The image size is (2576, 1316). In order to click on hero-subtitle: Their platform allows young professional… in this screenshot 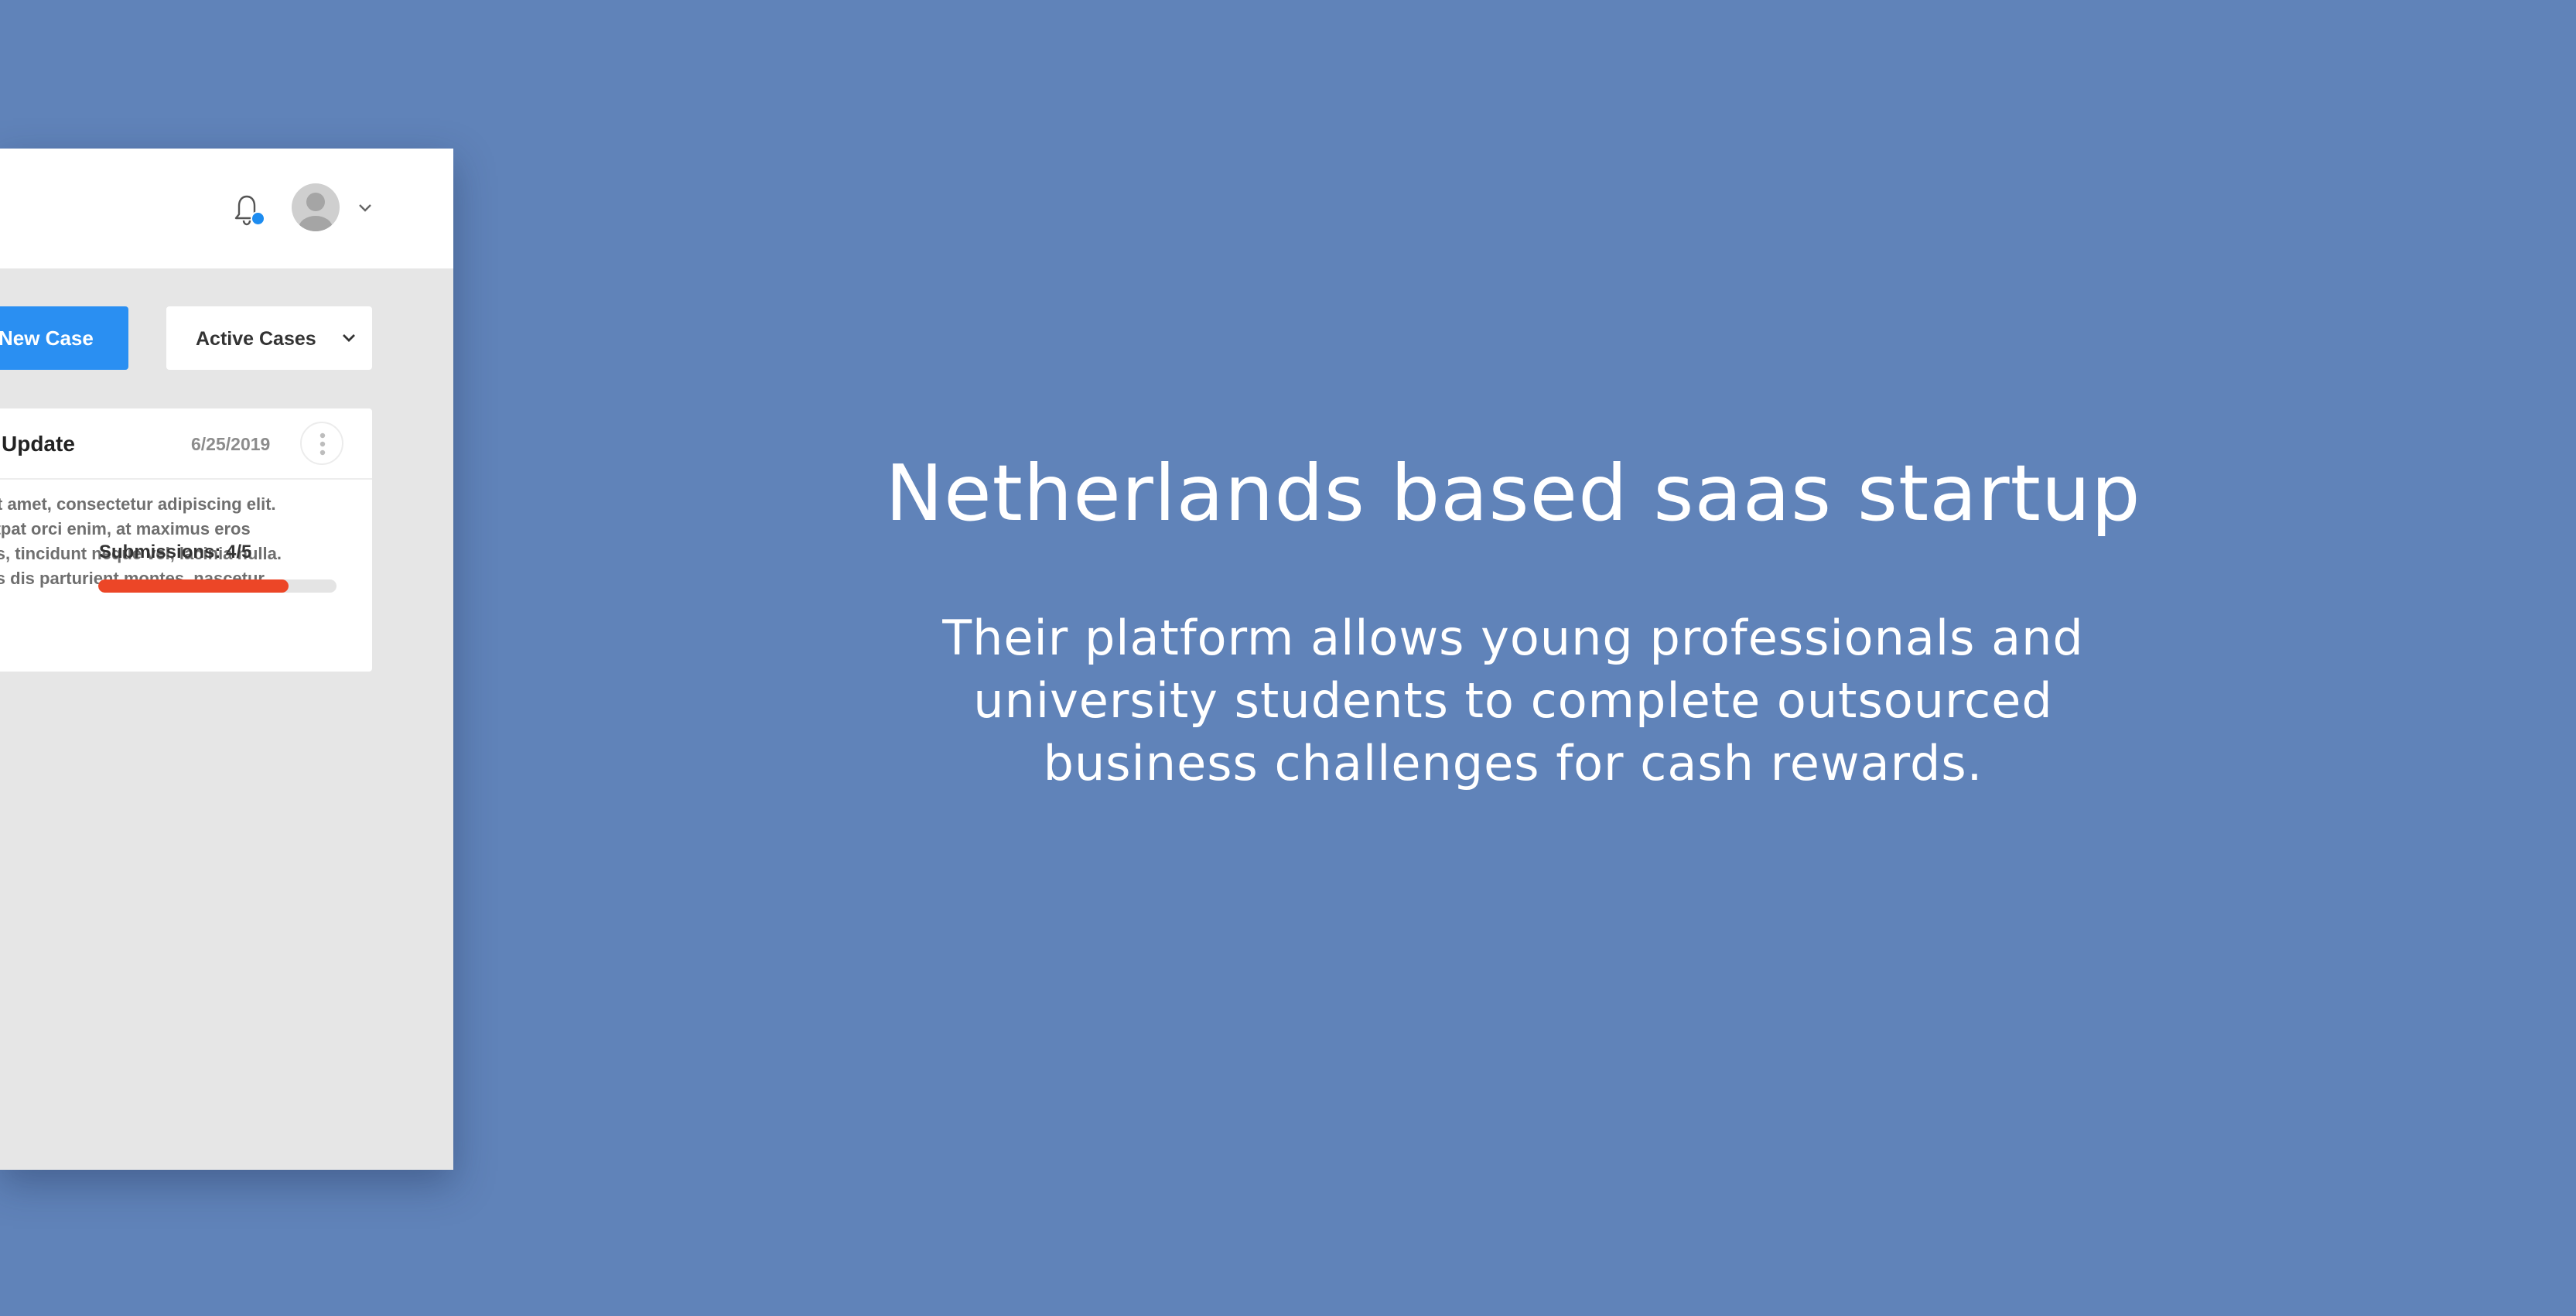, I will do `click(1513, 701)`.